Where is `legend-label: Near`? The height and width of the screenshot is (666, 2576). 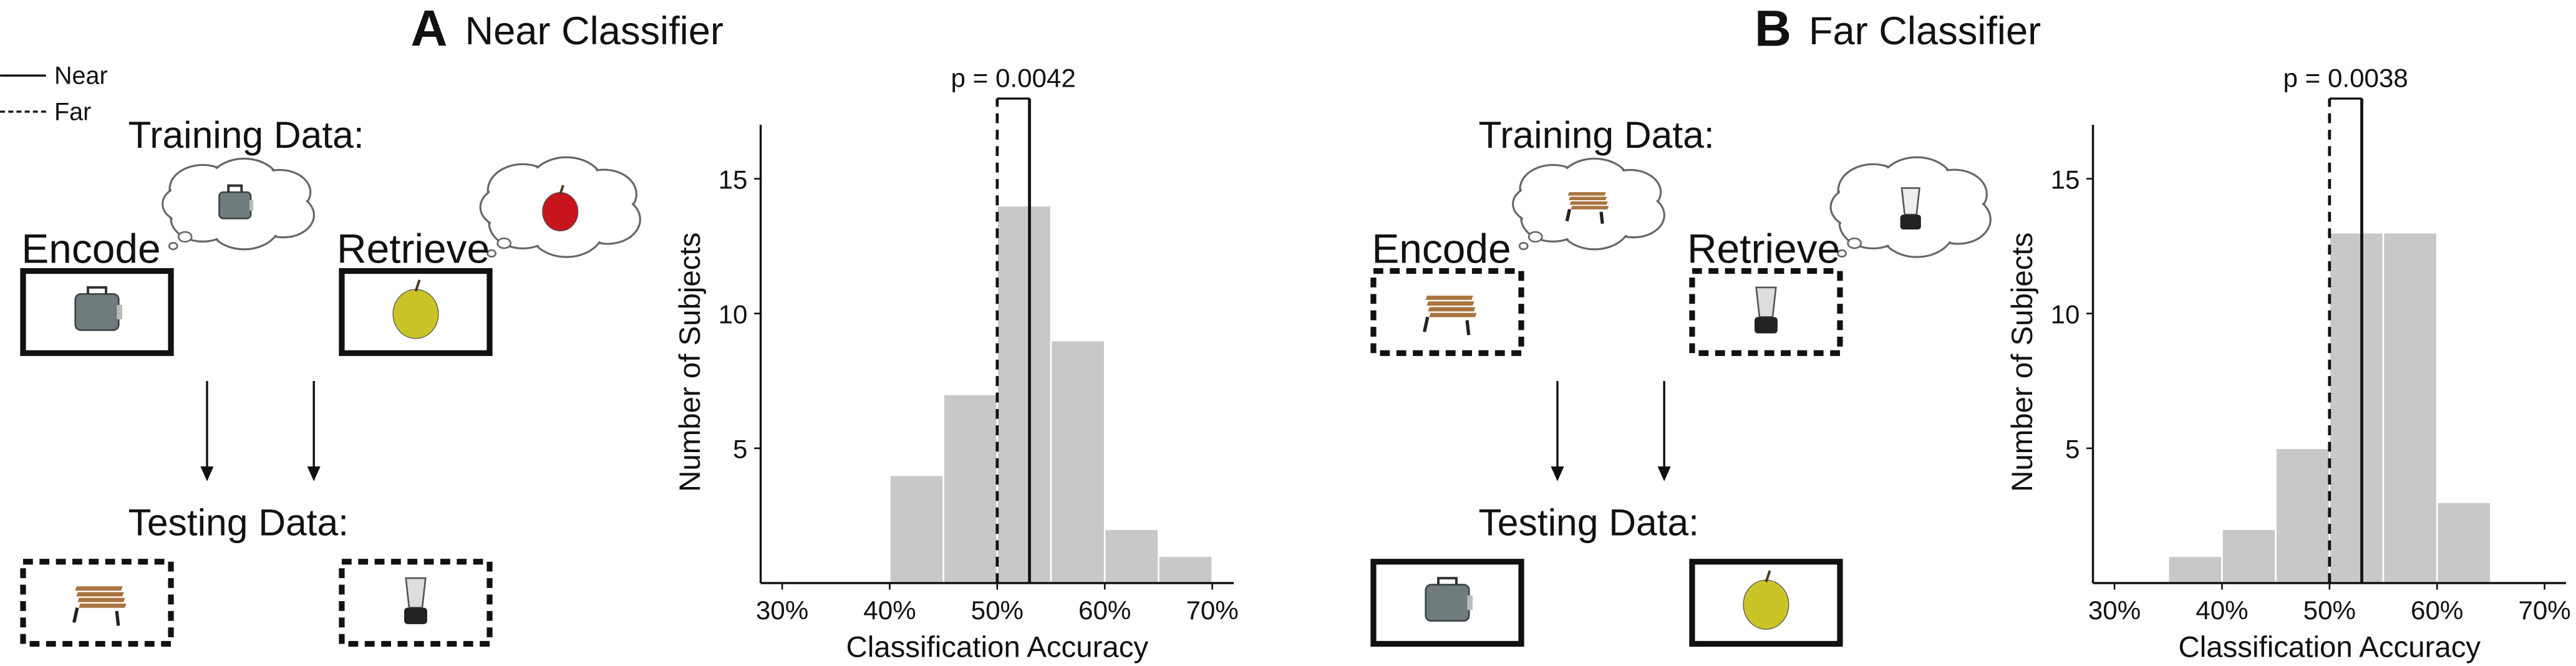 legend-label: Near is located at coordinates (81, 75).